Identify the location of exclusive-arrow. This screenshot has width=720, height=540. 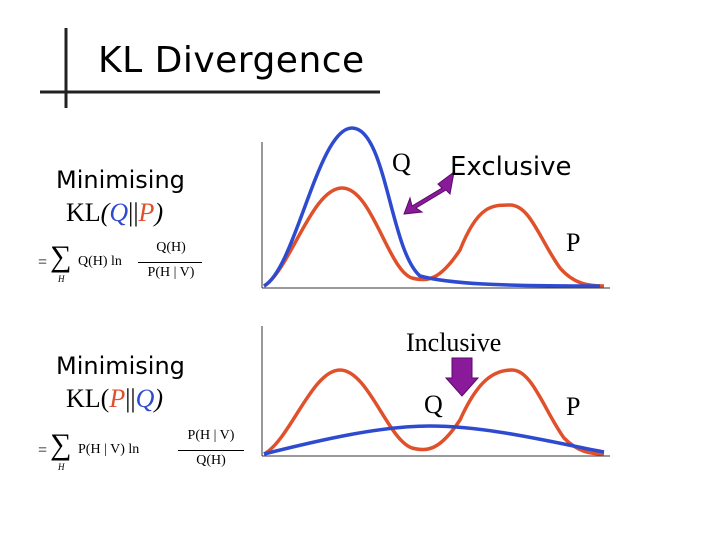
(429, 192).